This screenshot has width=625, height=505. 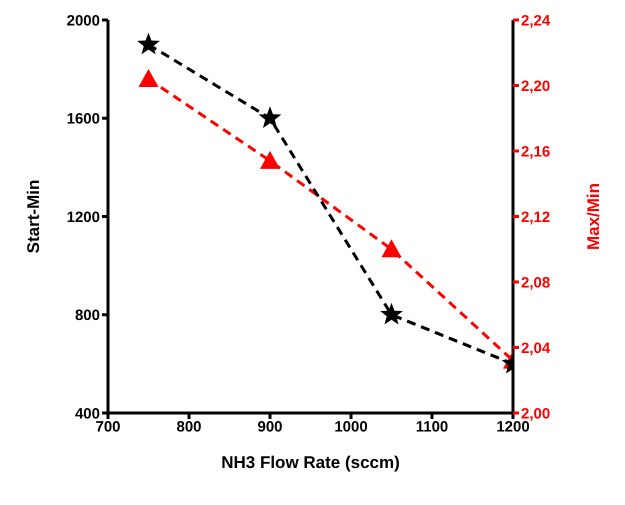 I want to click on y-axis-title: Start-Min, so click(x=34, y=217).